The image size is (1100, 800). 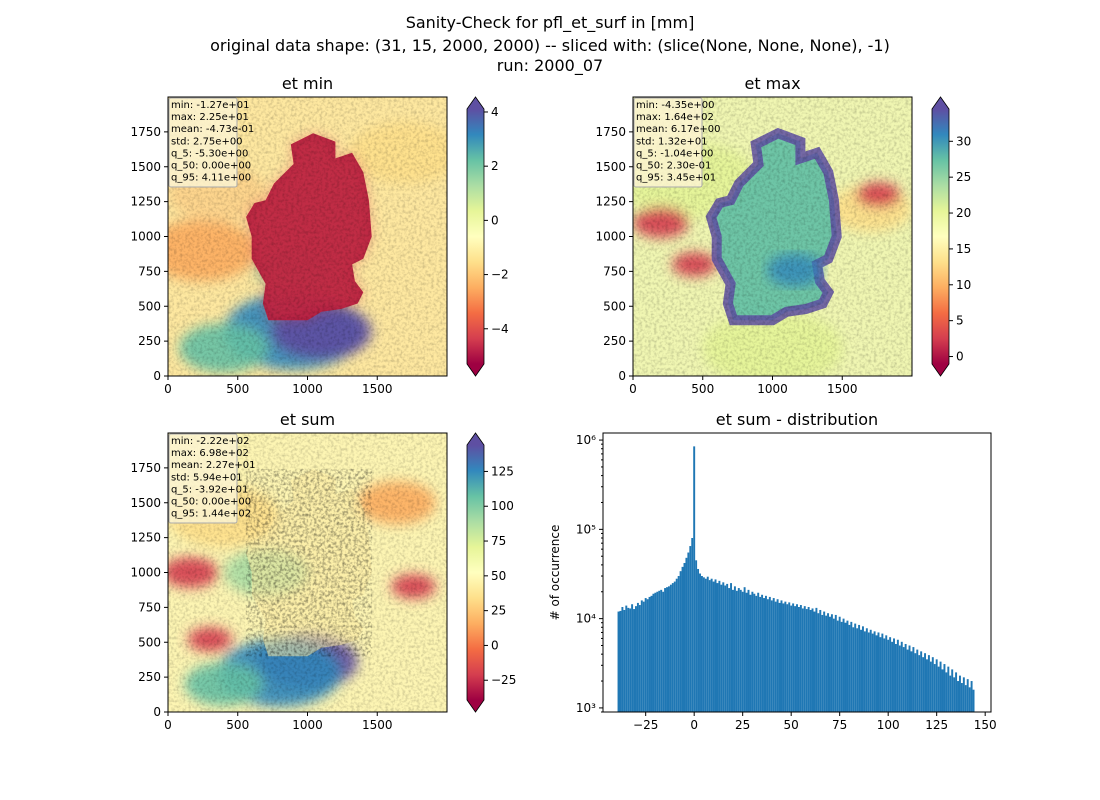 I want to click on y-tick-label: 1500, so click(x=145, y=167).